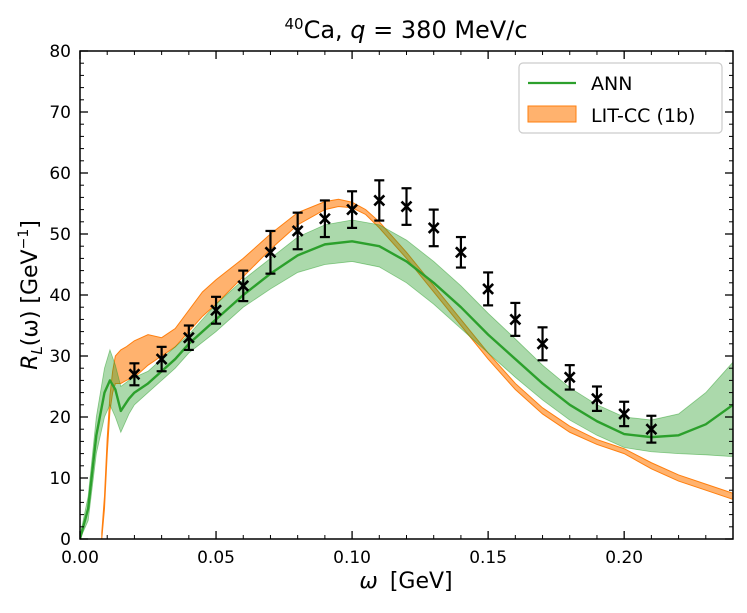 The width and height of the screenshot is (747, 613). I want to click on y-axis-label: RL(ω) [GeV−1], so click(31, 295).